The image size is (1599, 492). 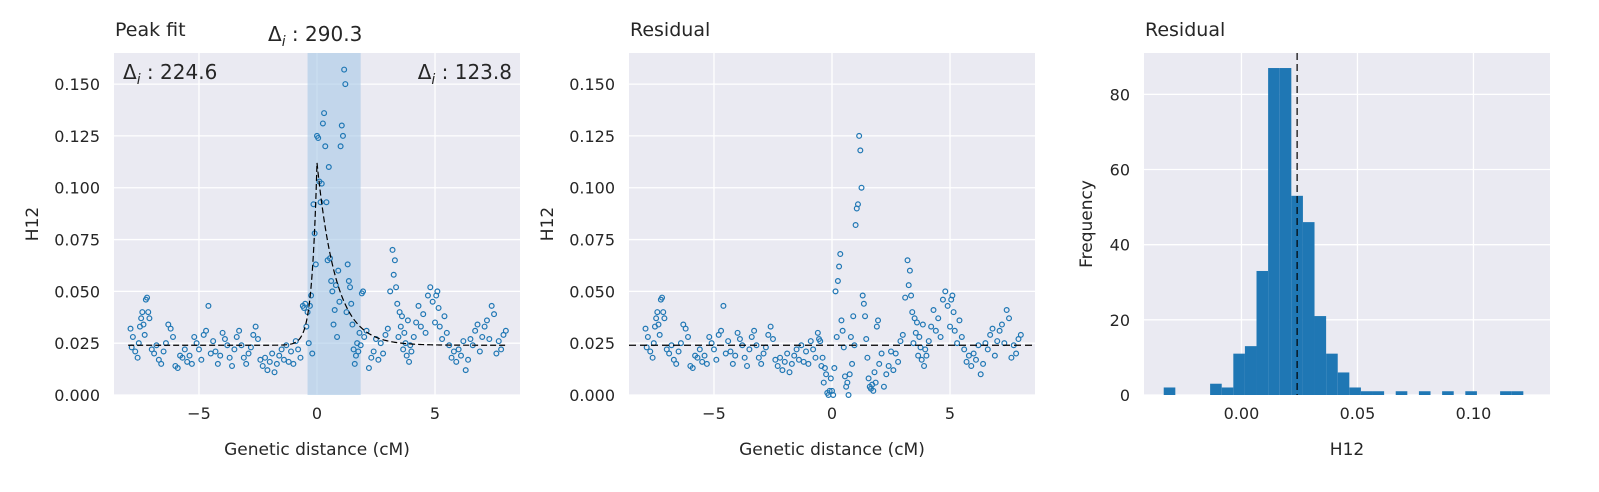 What do you see at coordinates (77, 188) in the screenshot?
I see `y-tick-label: 0.100` at bounding box center [77, 188].